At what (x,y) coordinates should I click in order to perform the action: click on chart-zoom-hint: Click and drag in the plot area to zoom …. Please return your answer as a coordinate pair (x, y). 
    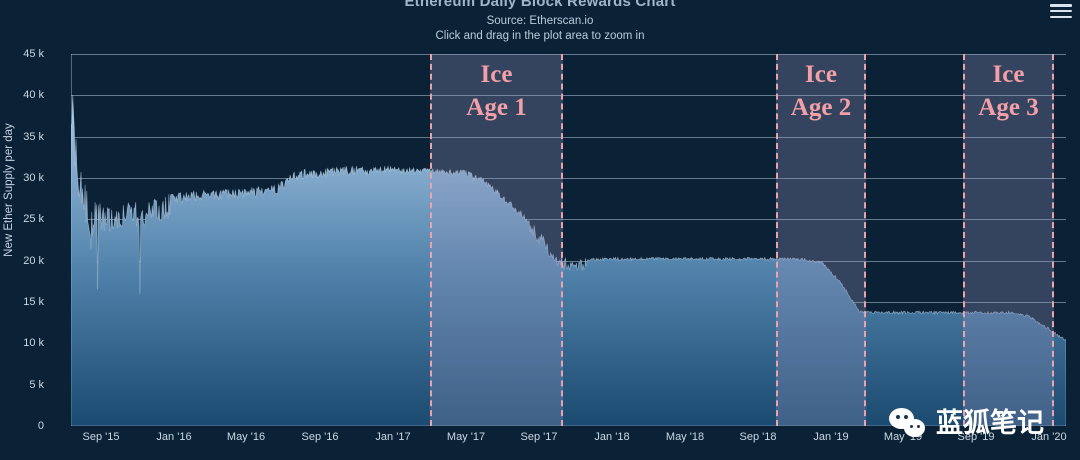
    Looking at the image, I should click on (540, 36).